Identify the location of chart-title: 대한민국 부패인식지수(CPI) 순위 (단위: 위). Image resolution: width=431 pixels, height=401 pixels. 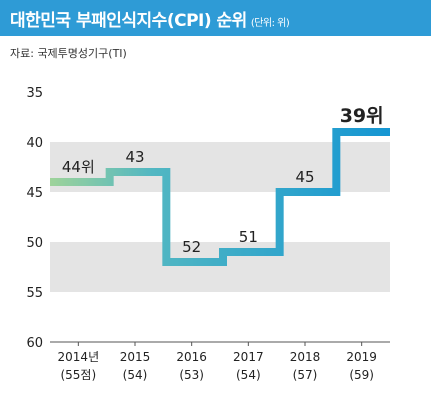
(150, 18).